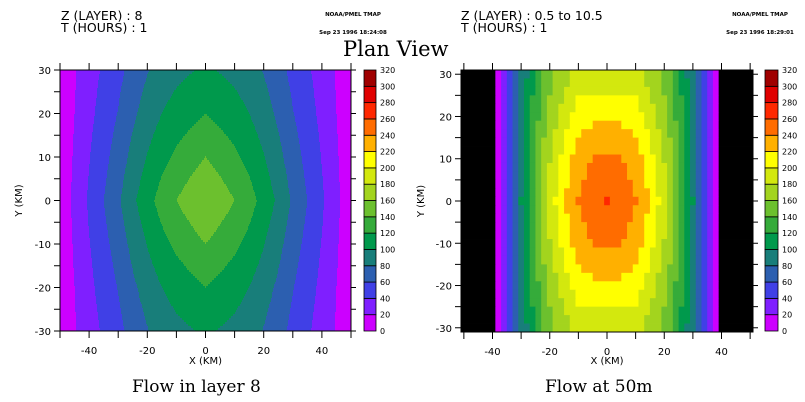  Describe the element at coordinates (387, 70) in the screenshot. I see `colorbar-label: 320` at that location.